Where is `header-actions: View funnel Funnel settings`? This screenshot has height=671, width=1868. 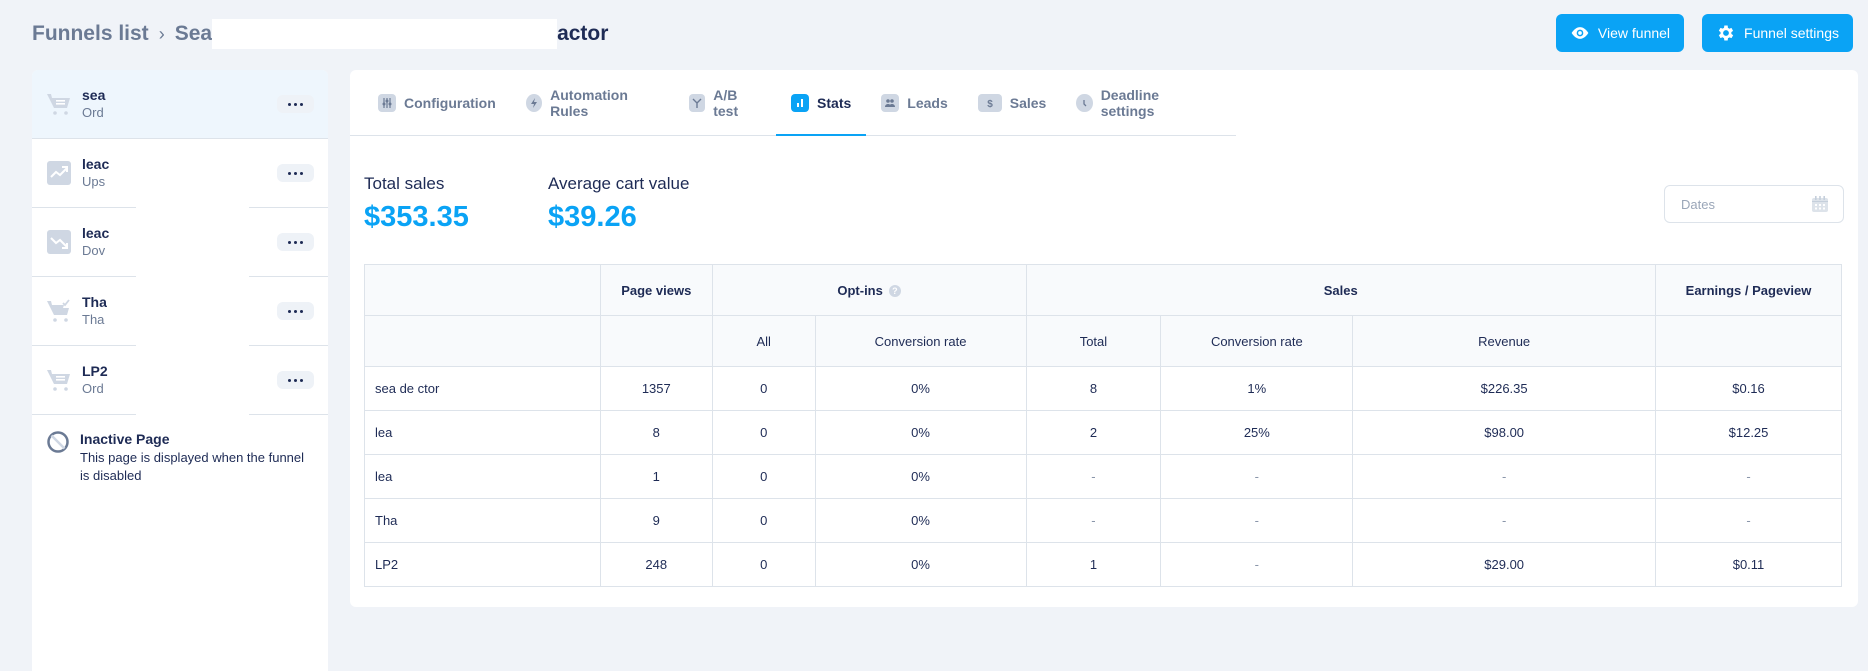
header-actions: View funnel Funnel settings is located at coordinates (1704, 33).